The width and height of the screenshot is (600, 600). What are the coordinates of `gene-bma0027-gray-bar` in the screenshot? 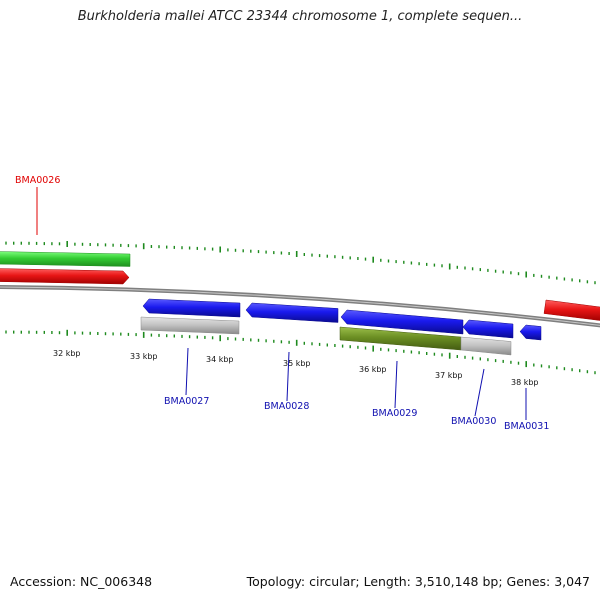 It's located at (190, 325).